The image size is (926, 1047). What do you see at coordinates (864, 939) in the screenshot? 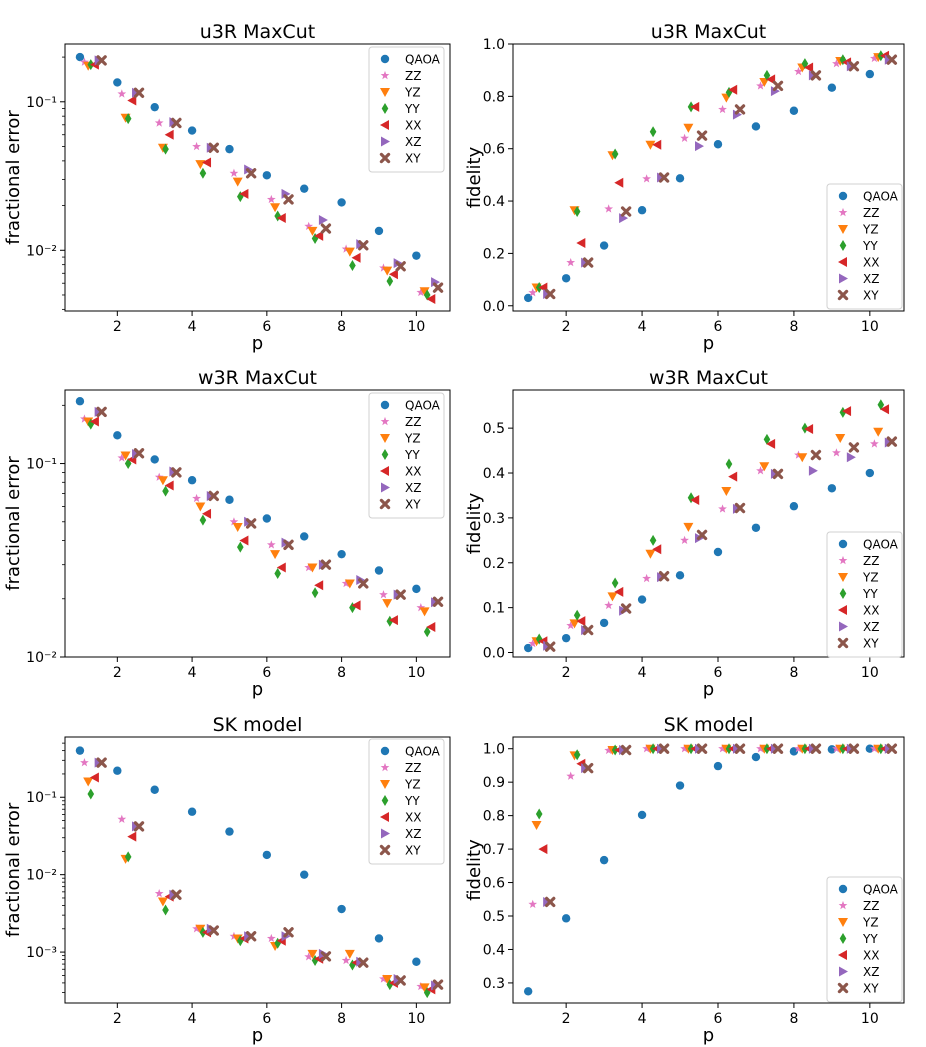
I see `legend: QAOA ZZ YZ YY XX XZ XY` at bounding box center [864, 939].